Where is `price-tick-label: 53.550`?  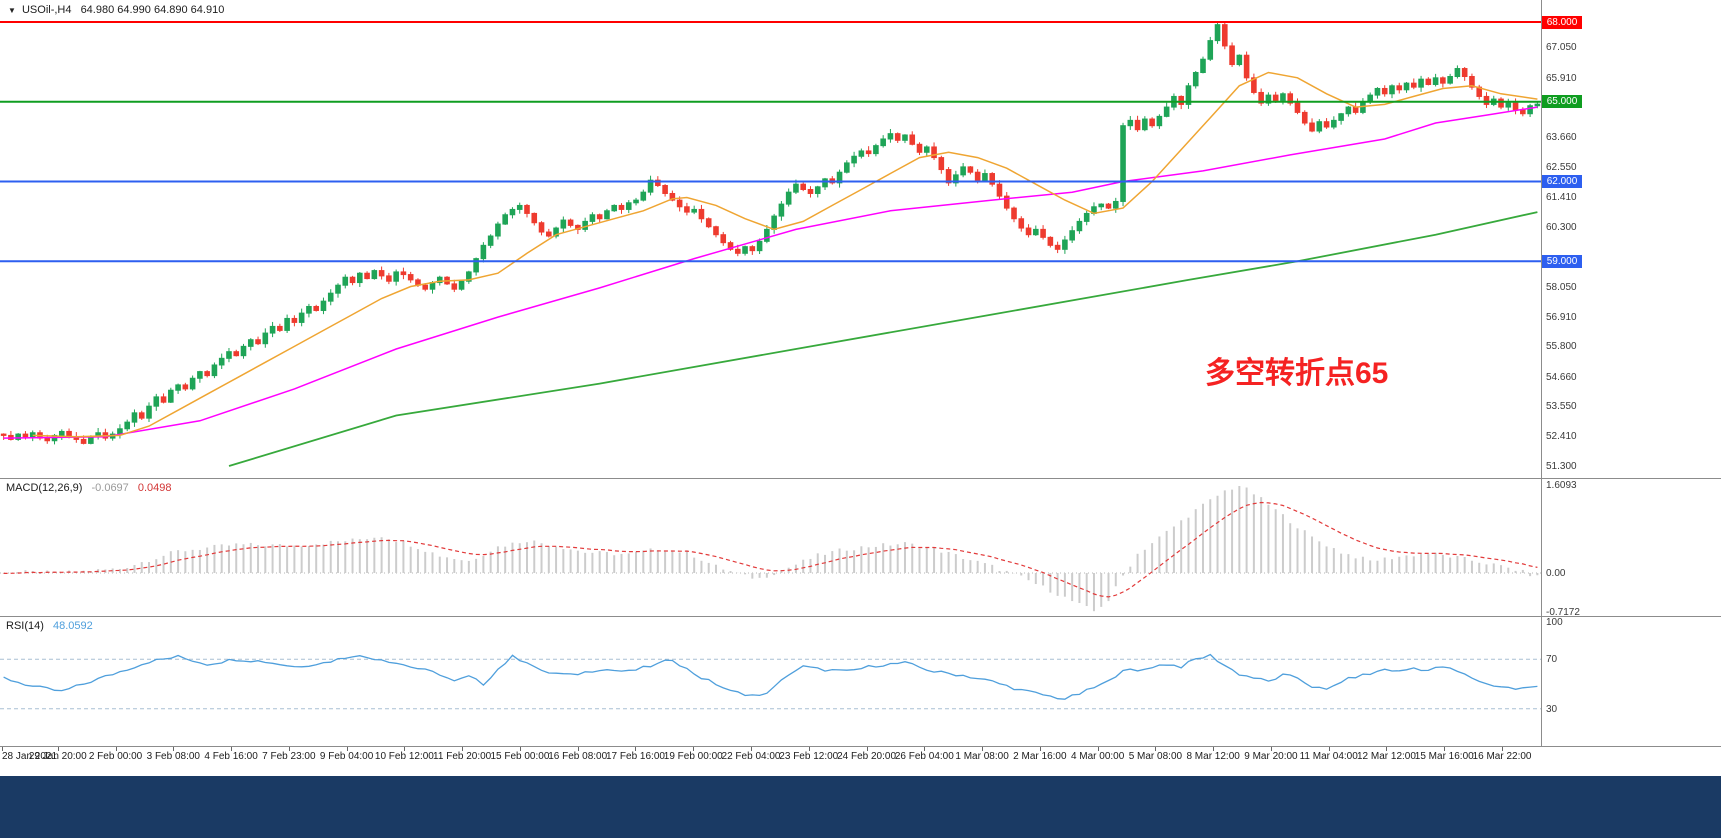
price-tick-label: 53.550 is located at coordinates (1561, 407).